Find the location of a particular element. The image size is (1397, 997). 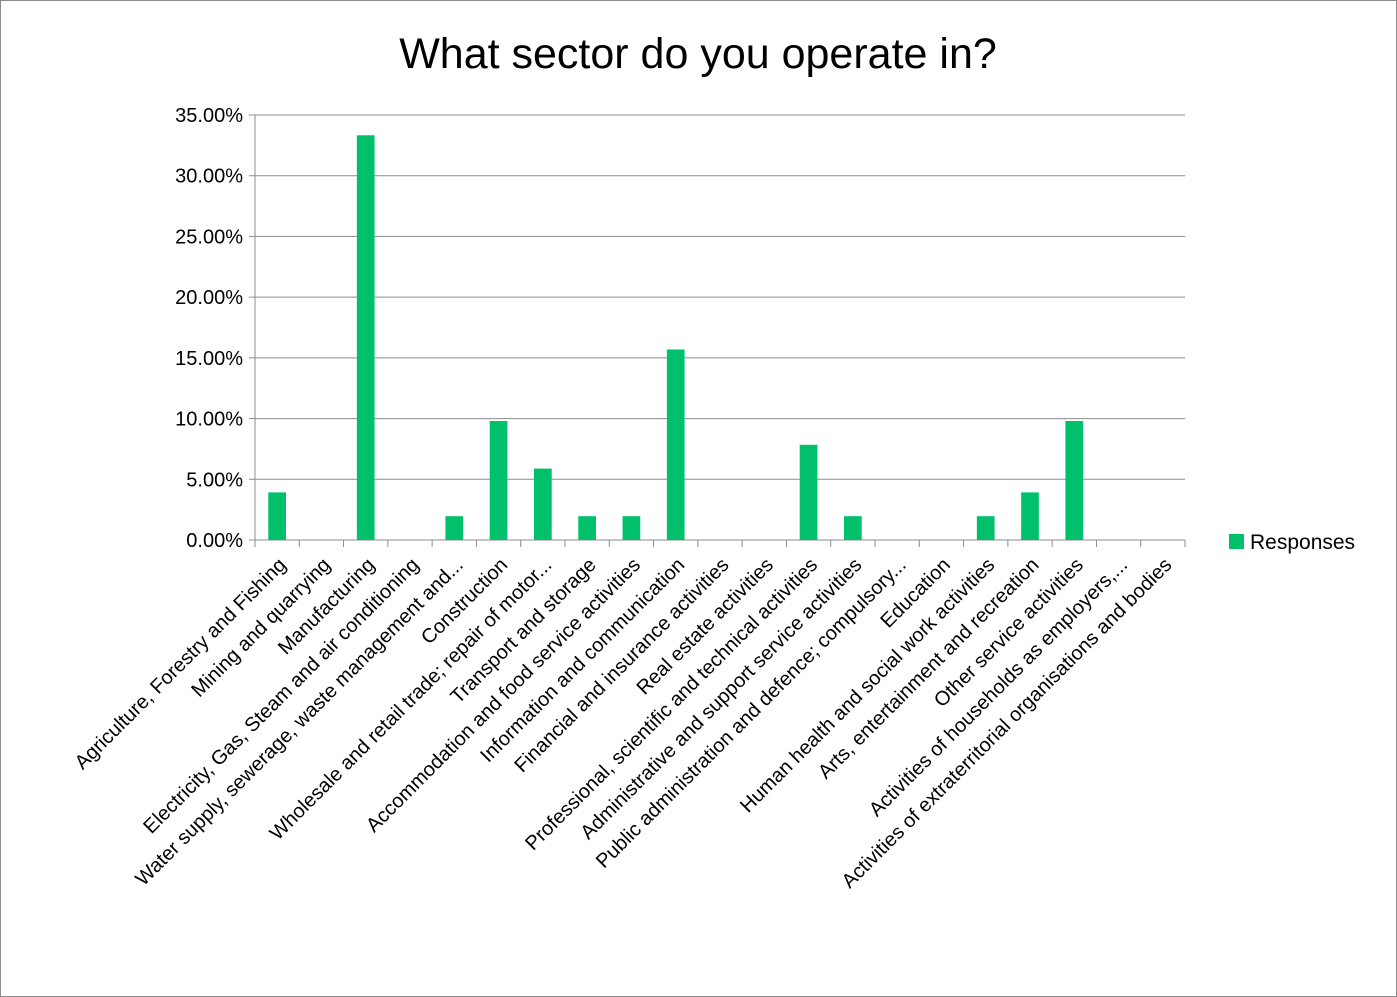

x-tick-label: Agriculture, Forestry and Fishing is located at coordinates (181, 664).